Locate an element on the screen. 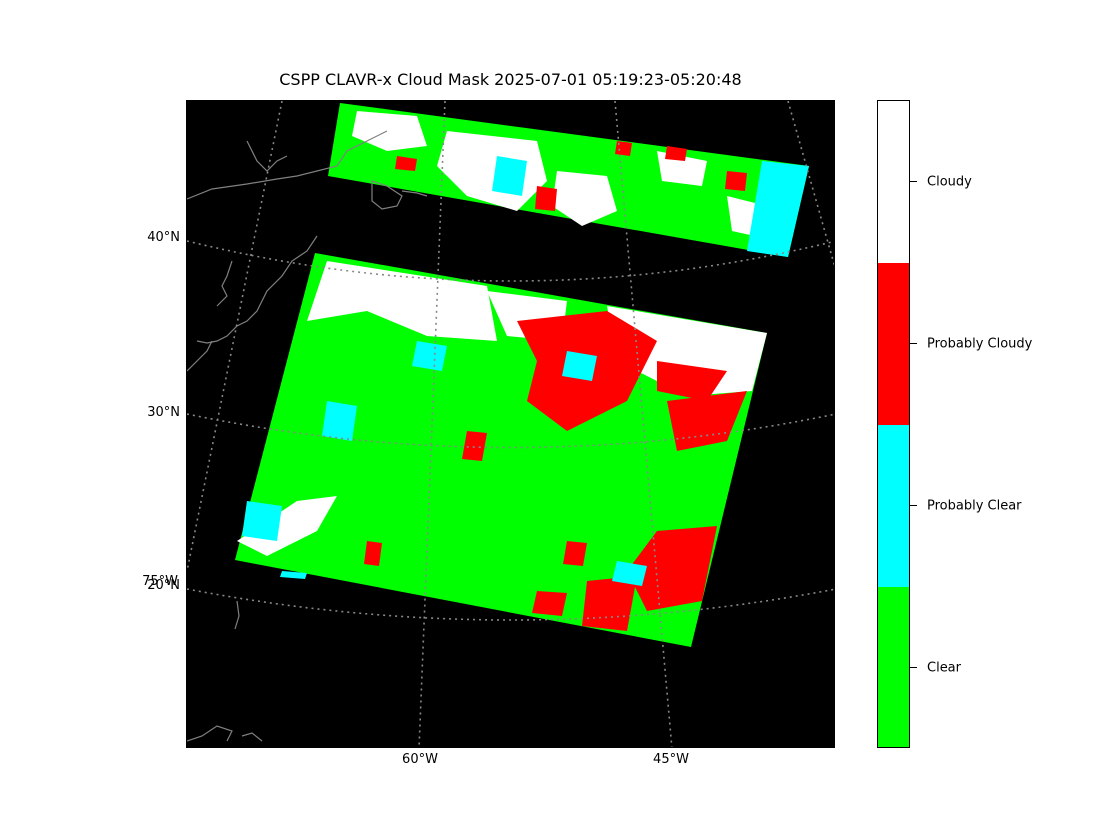 Image resolution: width=1120 pixels, height=840 pixels. colorbar-segment-cloudy is located at coordinates (893, 182).